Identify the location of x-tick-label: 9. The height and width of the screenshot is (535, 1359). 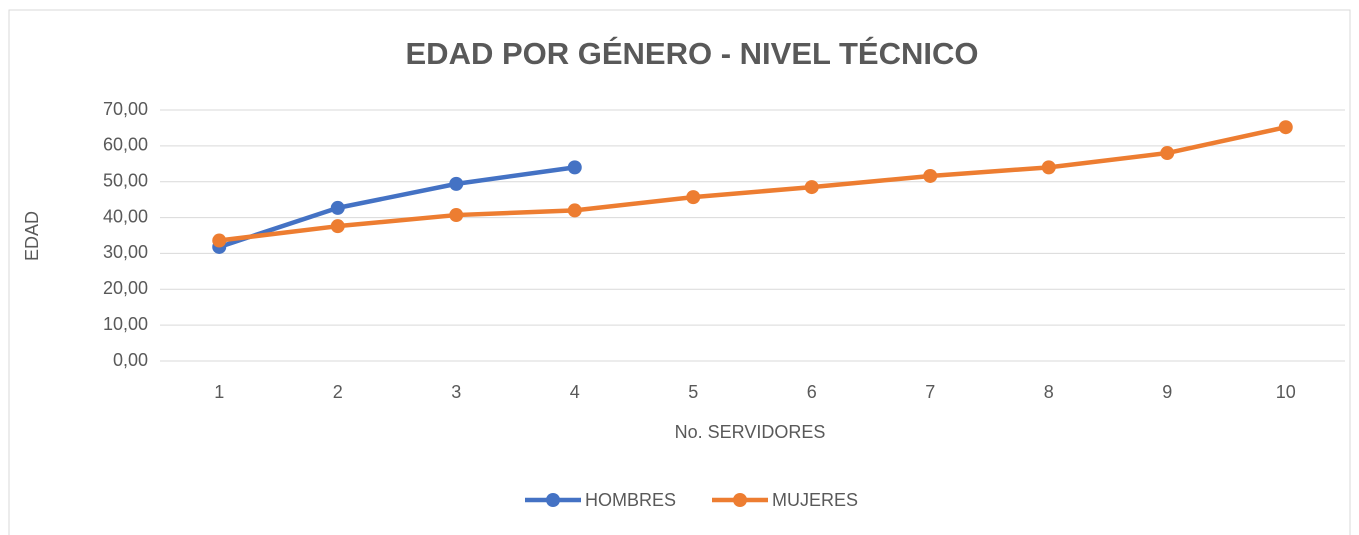
(1167, 392).